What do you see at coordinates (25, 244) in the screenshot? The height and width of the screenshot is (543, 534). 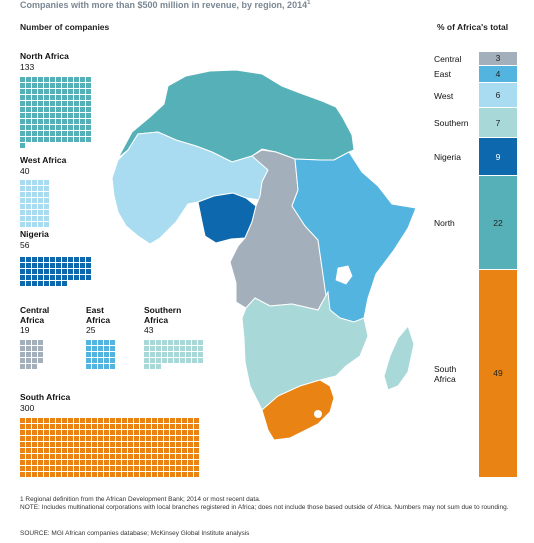 I see `region-count: 56` at bounding box center [25, 244].